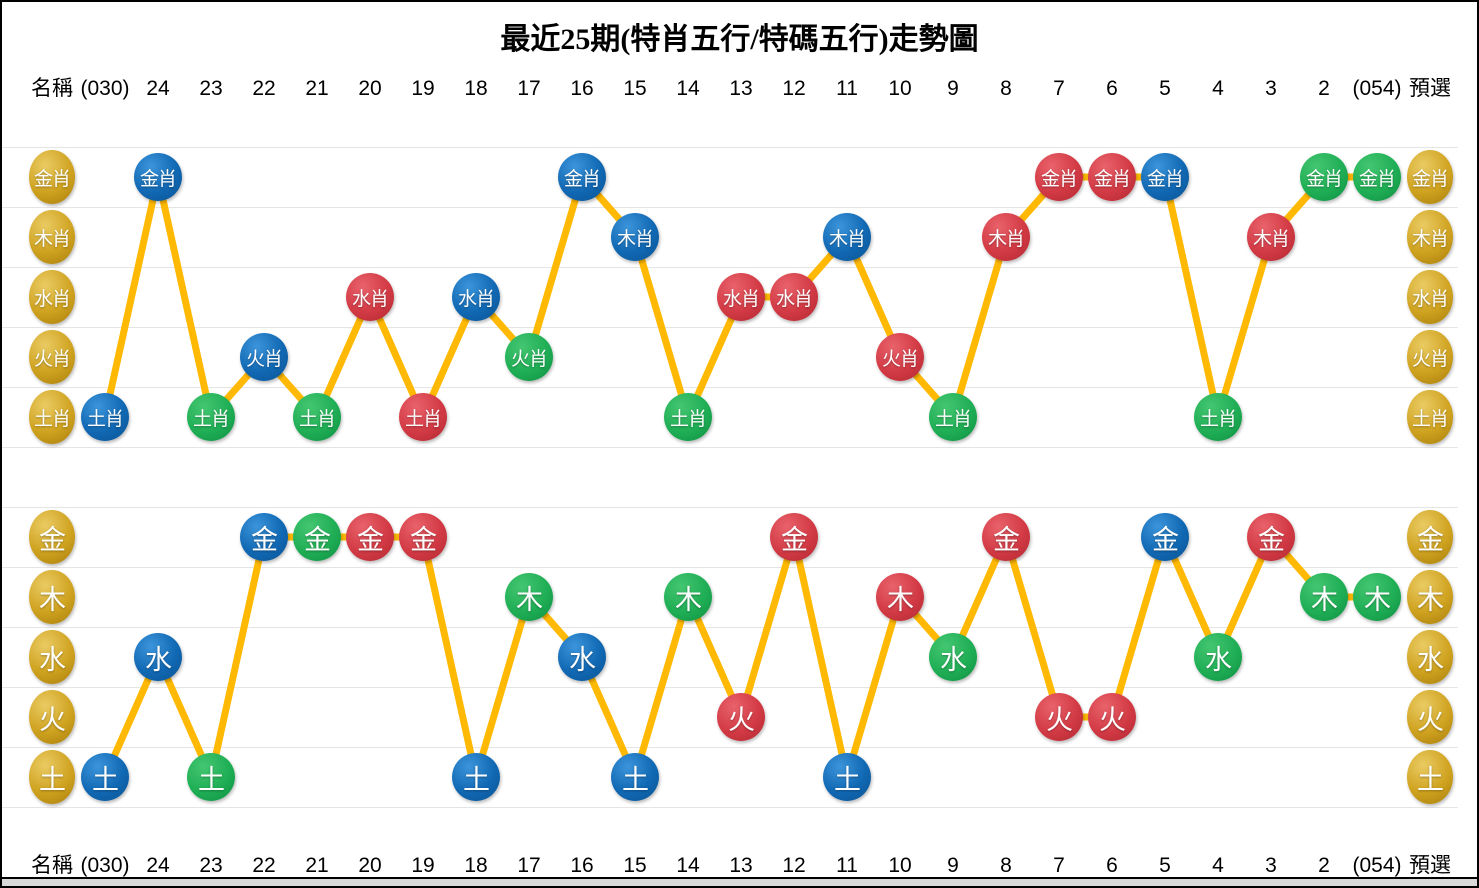 This screenshot has width=1479, height=888. I want to click on footer-col-5: 5, so click(1165, 865).